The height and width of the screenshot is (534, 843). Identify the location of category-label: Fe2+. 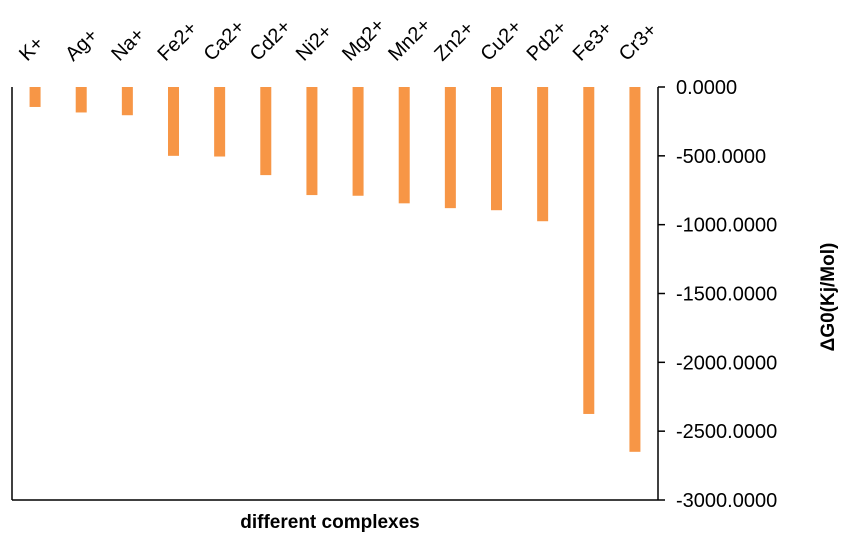
(177, 41).